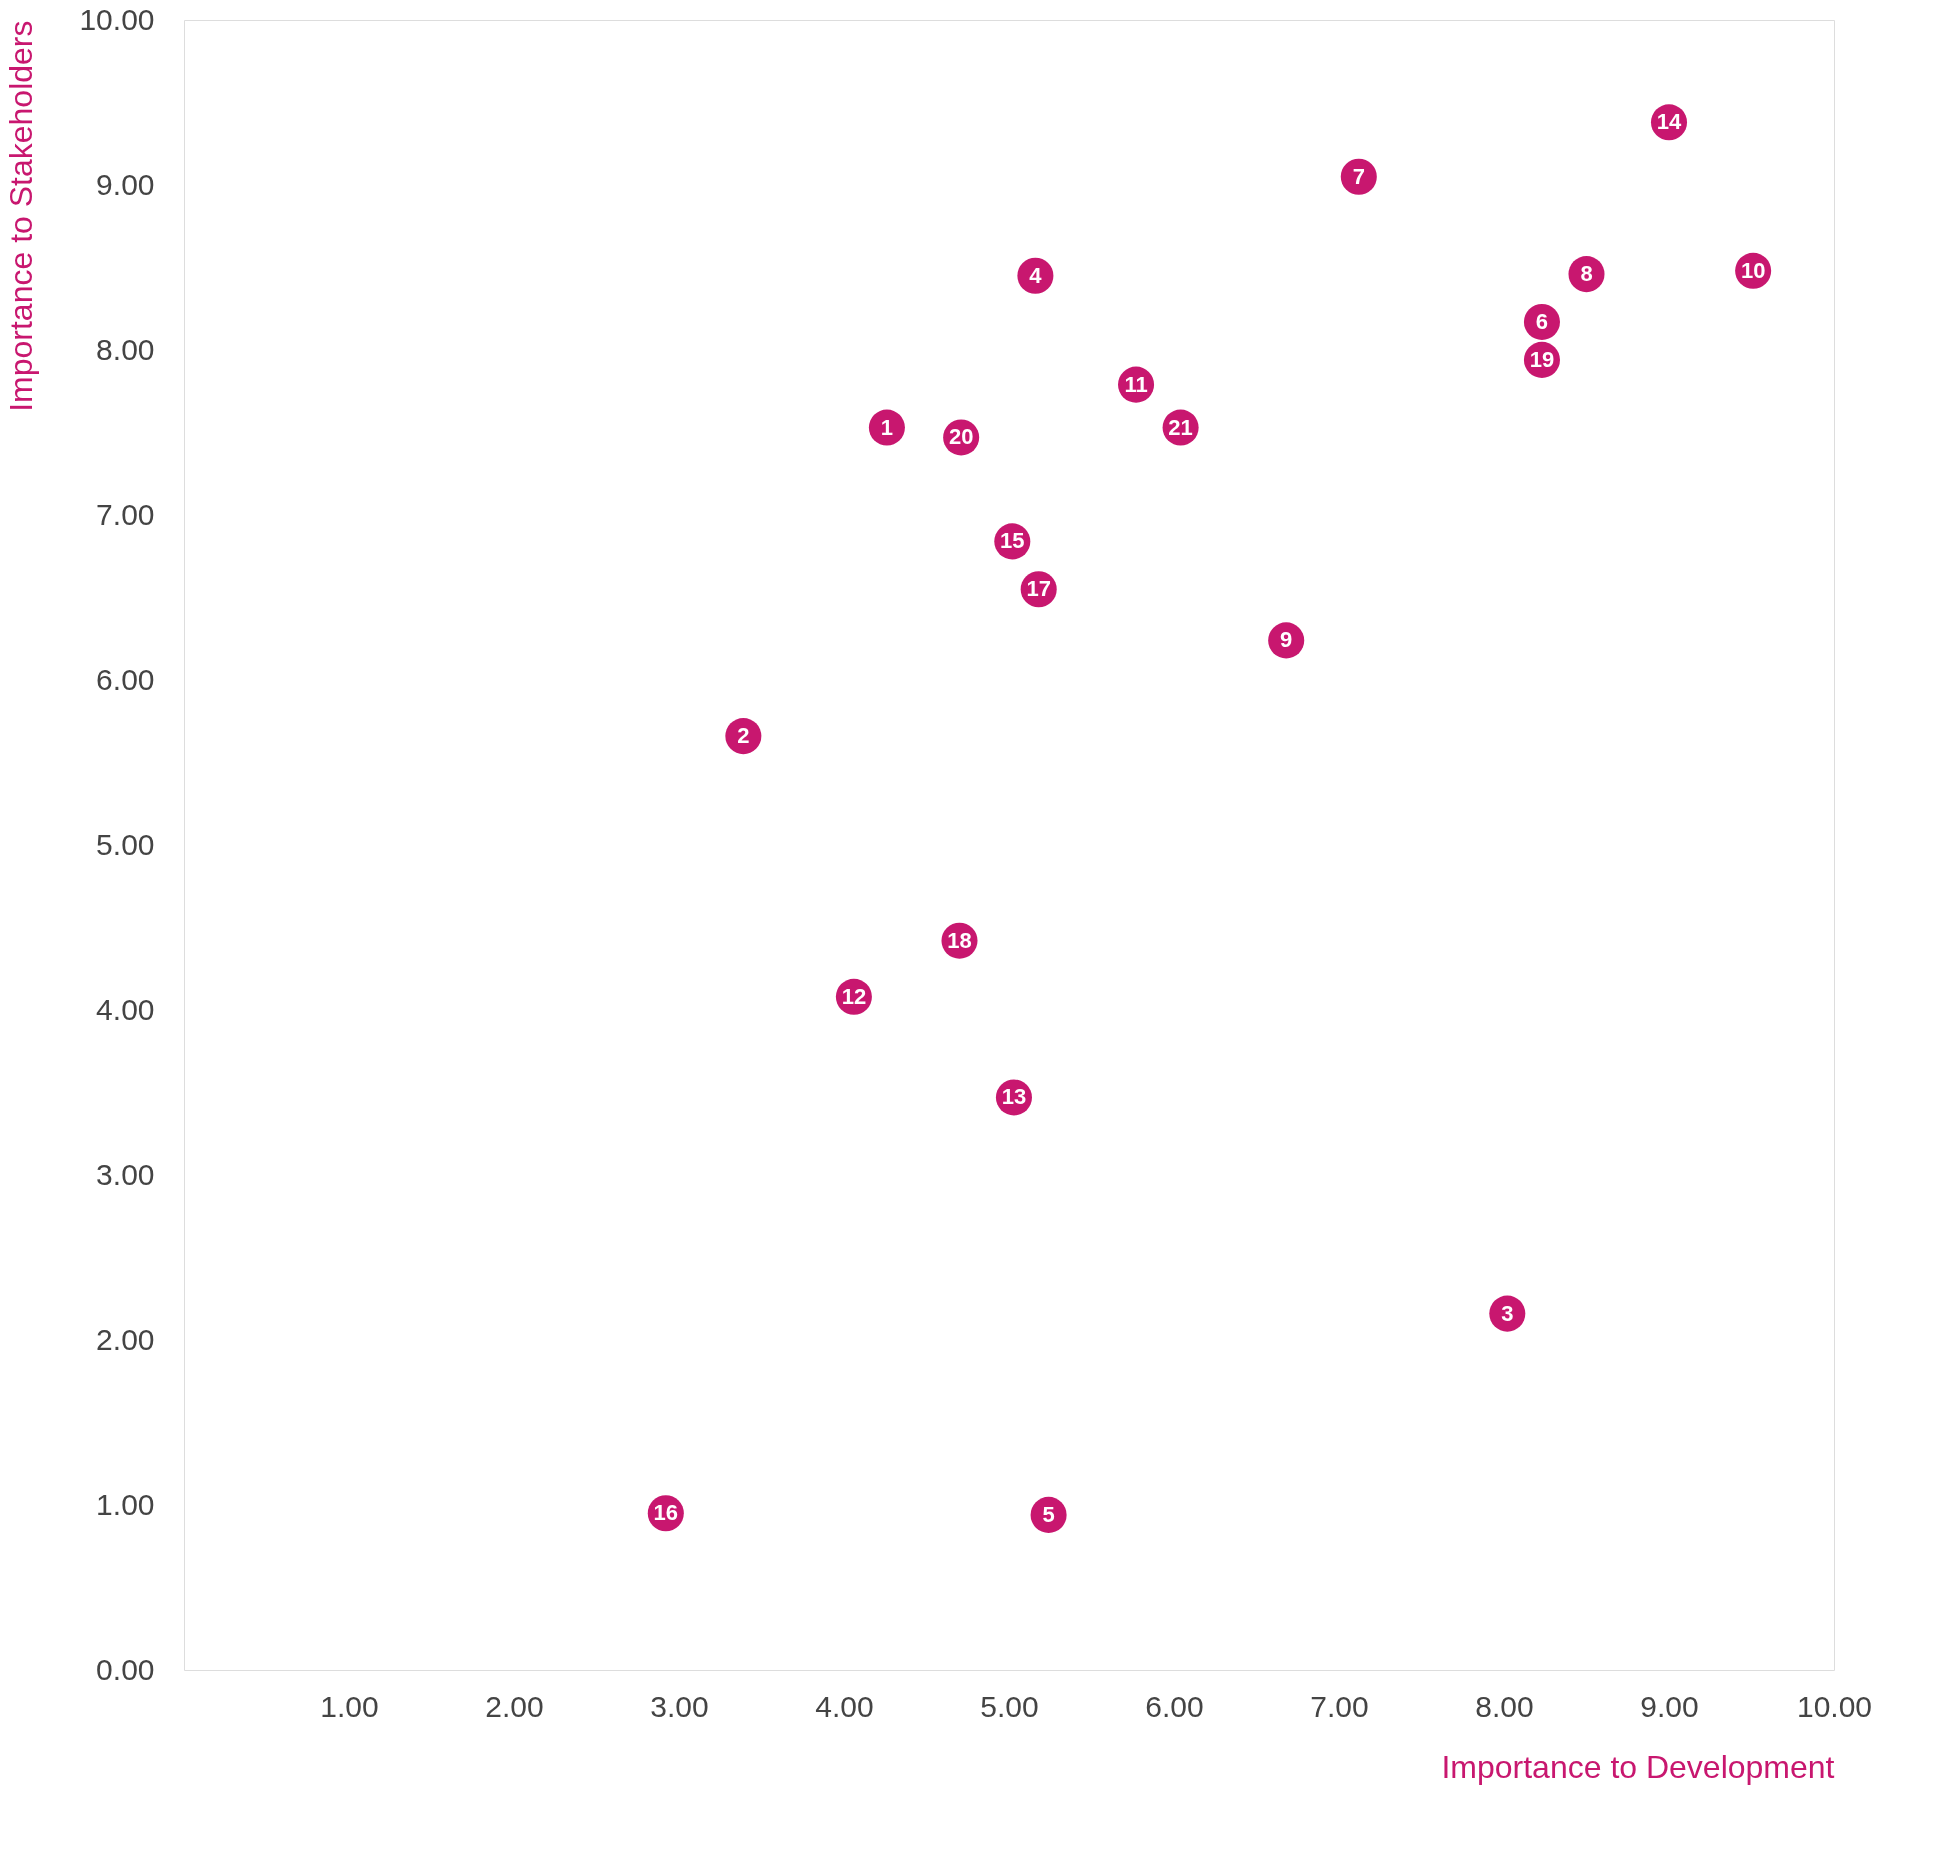 The width and height of the screenshot is (1935, 1852). I want to click on y-tick-label: 10.00, so click(117, 19).